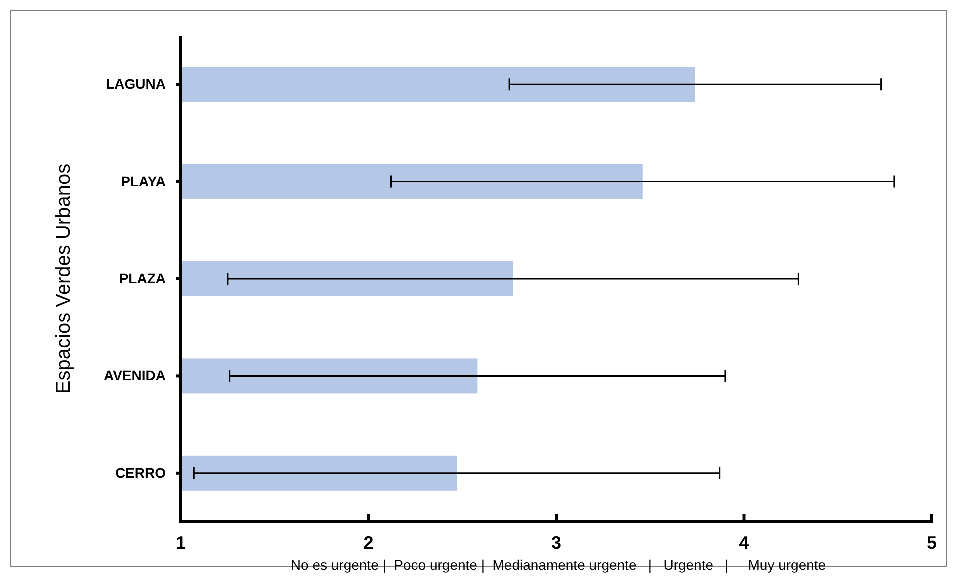 The width and height of the screenshot is (957, 577). What do you see at coordinates (140, 472) in the screenshot?
I see `y-tick-label: CERRO` at bounding box center [140, 472].